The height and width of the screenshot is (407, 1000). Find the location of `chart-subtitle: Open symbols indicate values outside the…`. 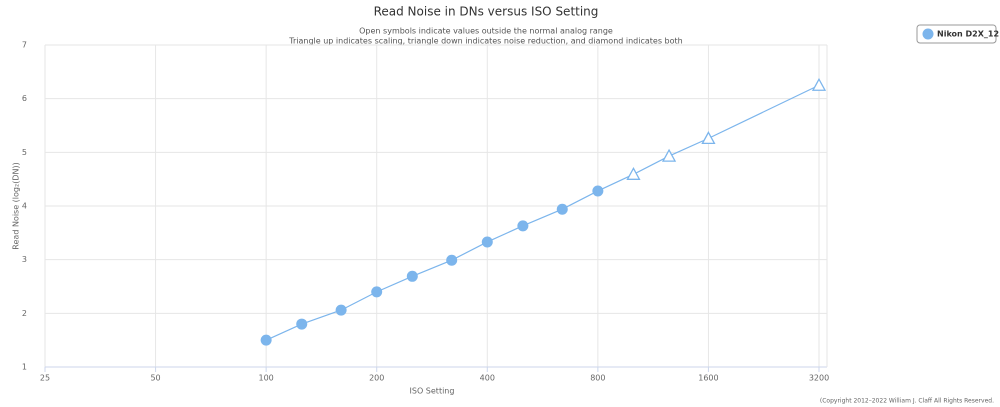

chart-subtitle: Open symbols indicate values outside the… is located at coordinates (486, 31).